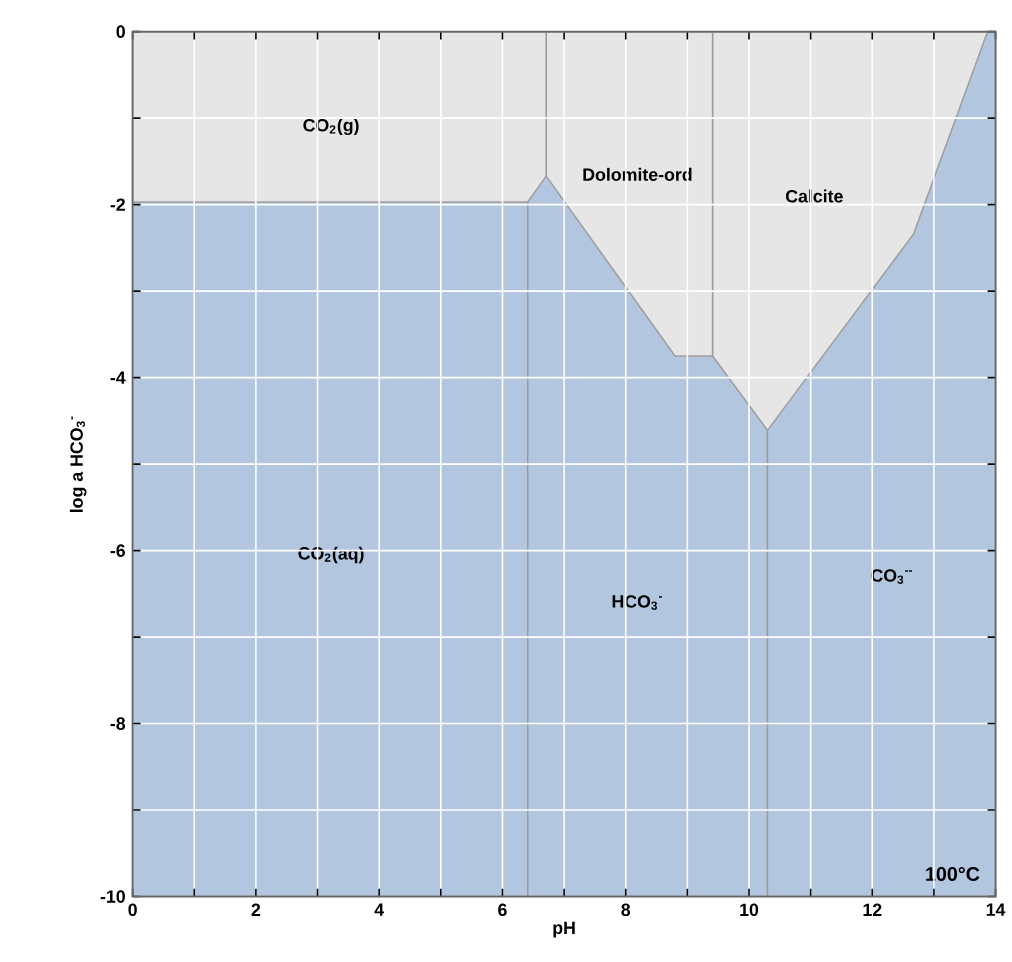  What do you see at coordinates (379, 909) in the screenshot?
I see `x-tick-label: 4` at bounding box center [379, 909].